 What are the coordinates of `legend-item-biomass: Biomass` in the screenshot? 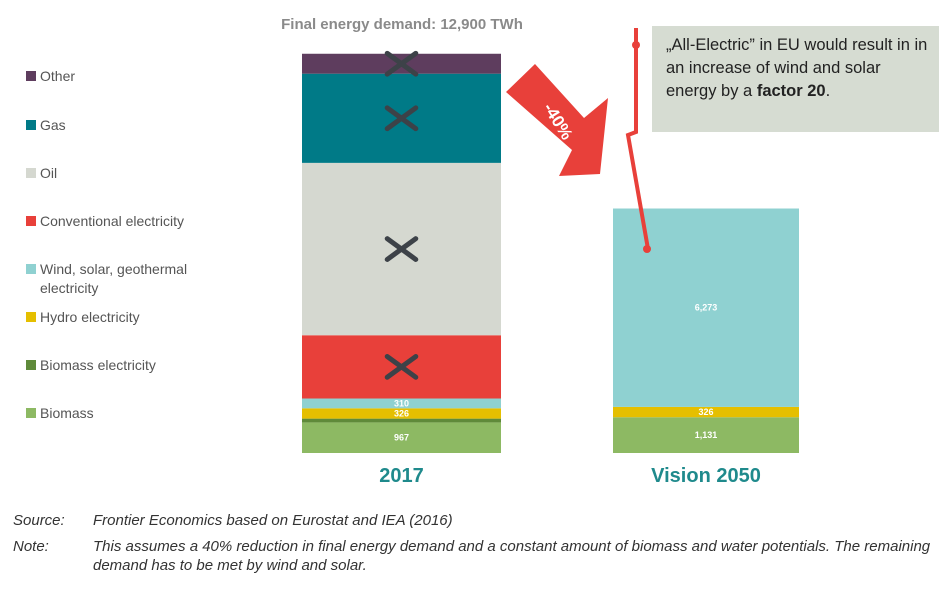 It's located at (141, 413).